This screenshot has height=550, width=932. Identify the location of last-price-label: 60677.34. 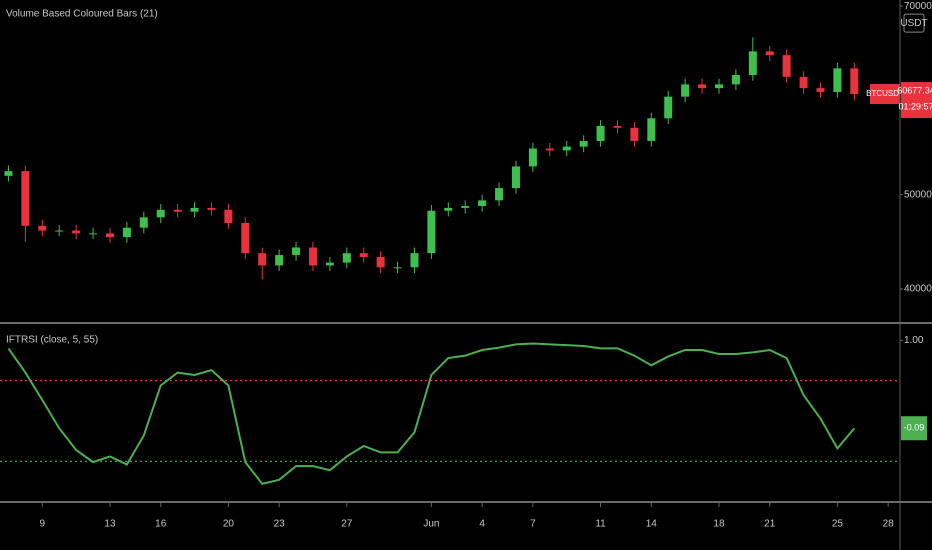
(914, 90).